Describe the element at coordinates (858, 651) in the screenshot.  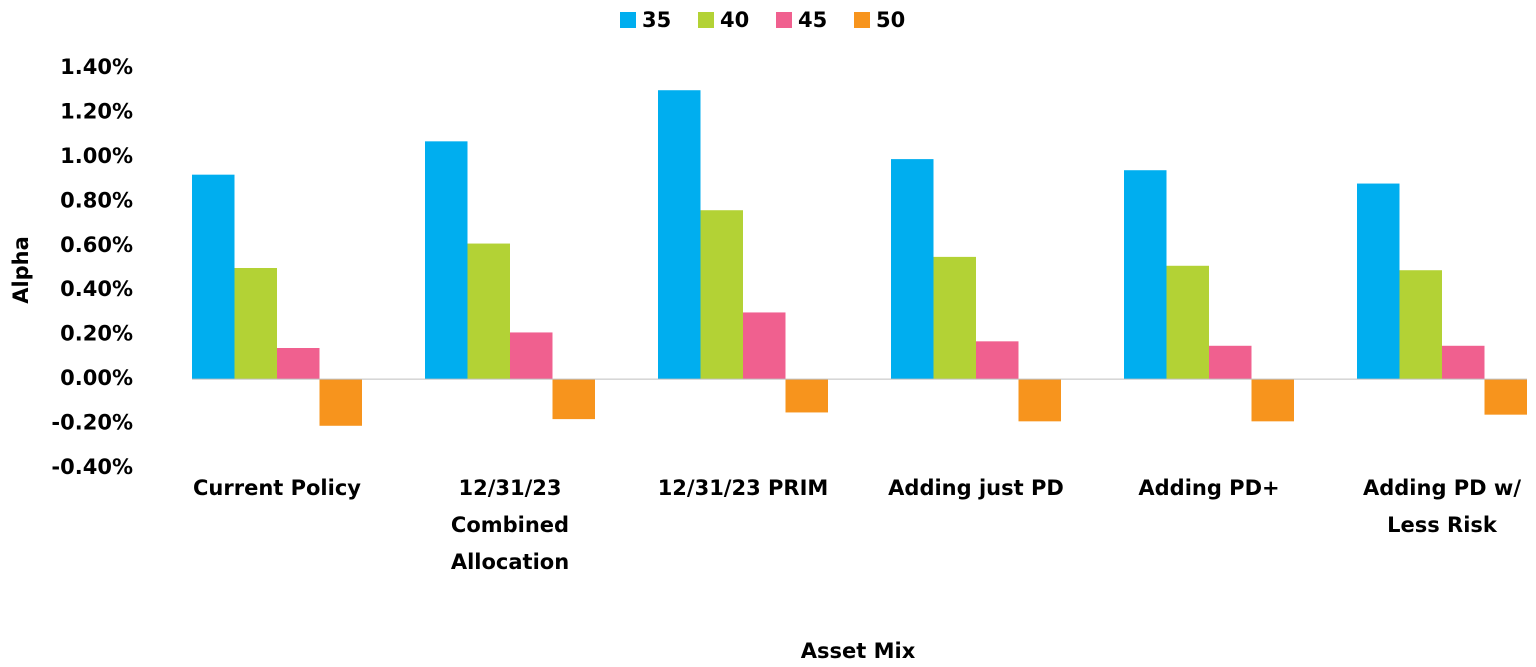
I see `x-axis-title: Asset Mix` at that location.